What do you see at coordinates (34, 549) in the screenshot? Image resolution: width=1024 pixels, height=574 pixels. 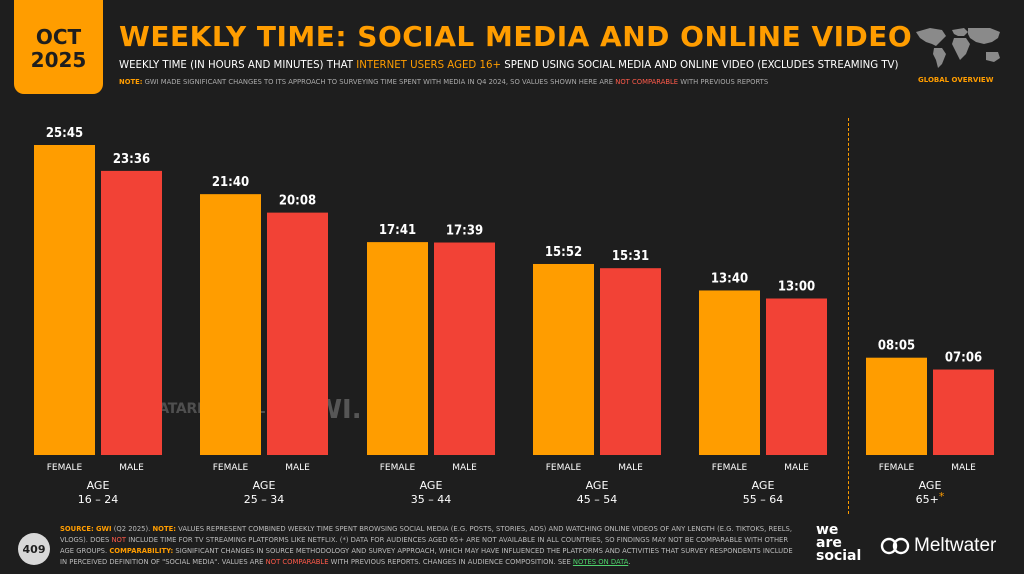 I see `page-number: 409` at bounding box center [34, 549].